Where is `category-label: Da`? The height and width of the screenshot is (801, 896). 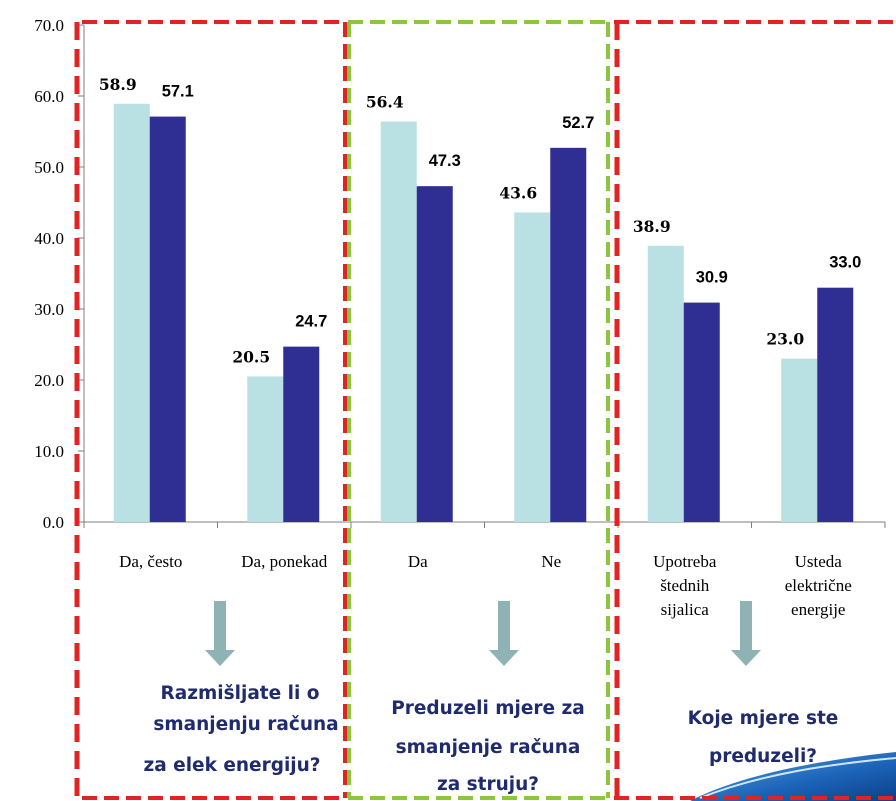 category-label: Da is located at coordinates (418, 561).